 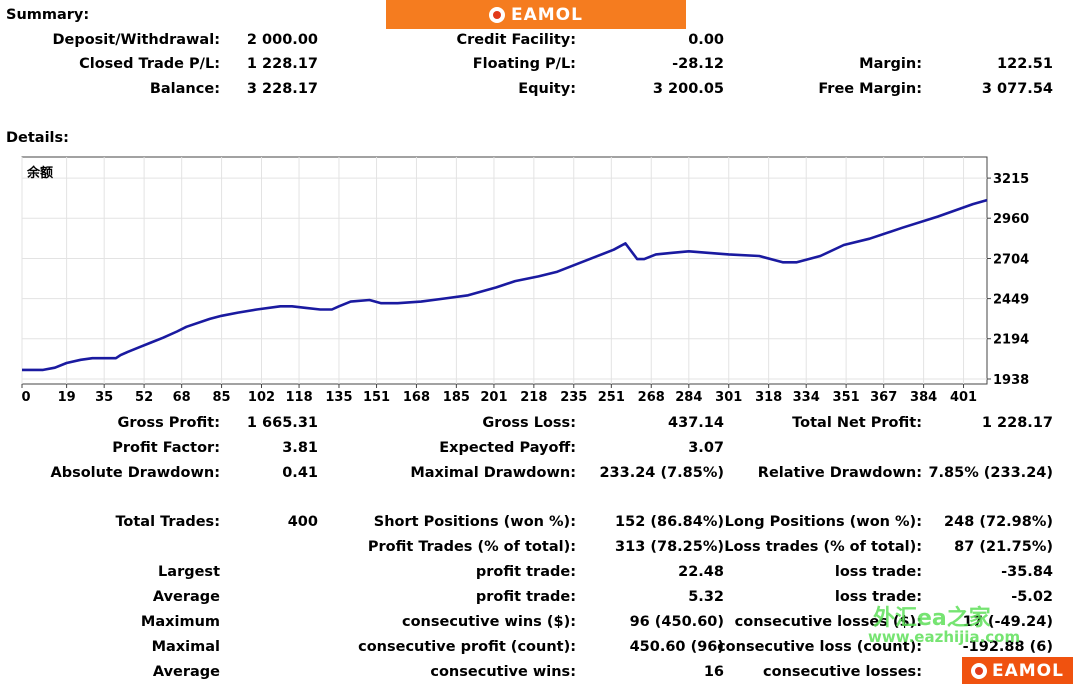 What do you see at coordinates (676, 622) in the screenshot?
I see `stat-value: 96 (450.60)` at bounding box center [676, 622].